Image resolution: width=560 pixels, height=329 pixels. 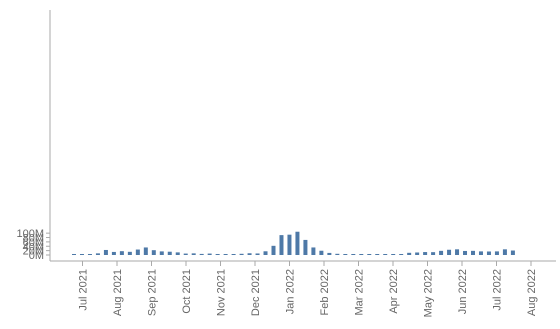 I want to click on y-tick-label: 60M, so click(x=33, y=243).